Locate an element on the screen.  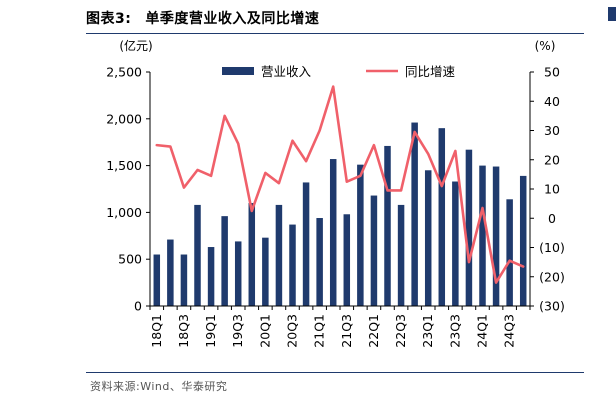
x-tick-label: 18Q3 is located at coordinates (183, 331).